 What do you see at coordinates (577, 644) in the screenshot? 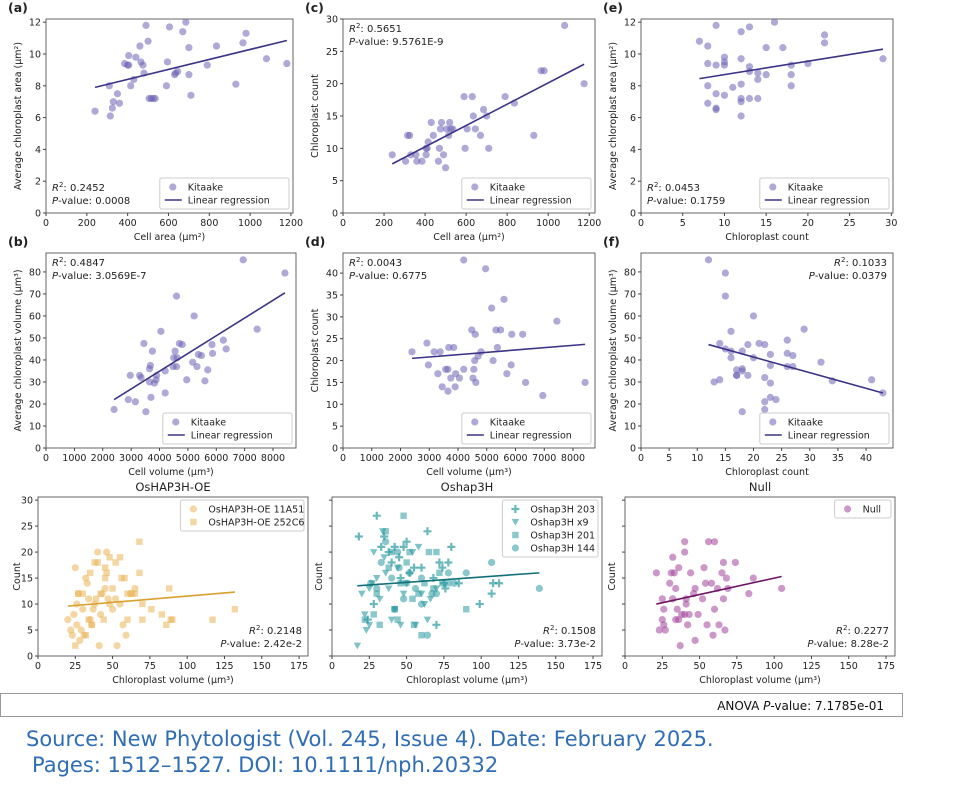
I see `p-value: 3.73e-2` at bounding box center [577, 644].